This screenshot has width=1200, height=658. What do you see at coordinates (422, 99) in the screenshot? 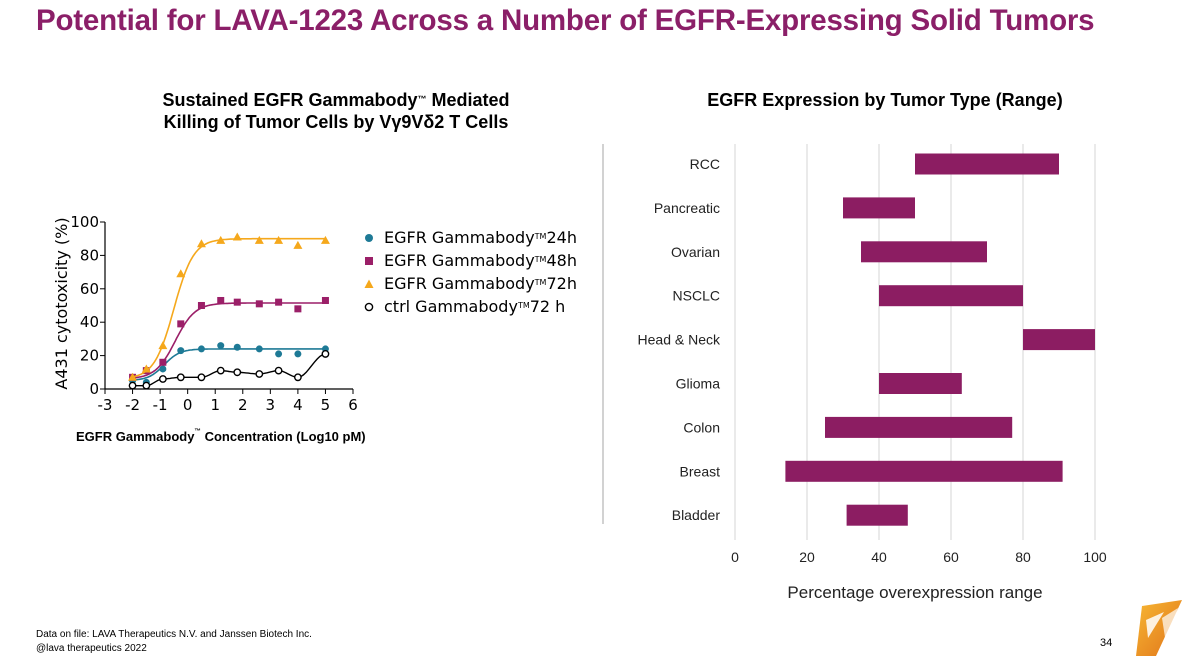
I see `trademark-mark: ™` at bounding box center [422, 99].